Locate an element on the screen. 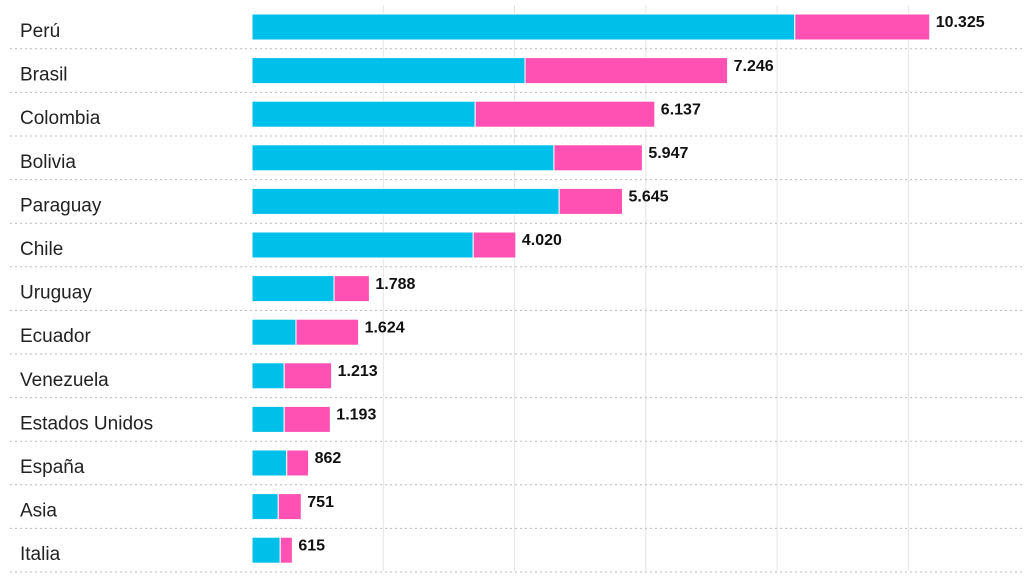  total-label: 862 is located at coordinates (328, 458).